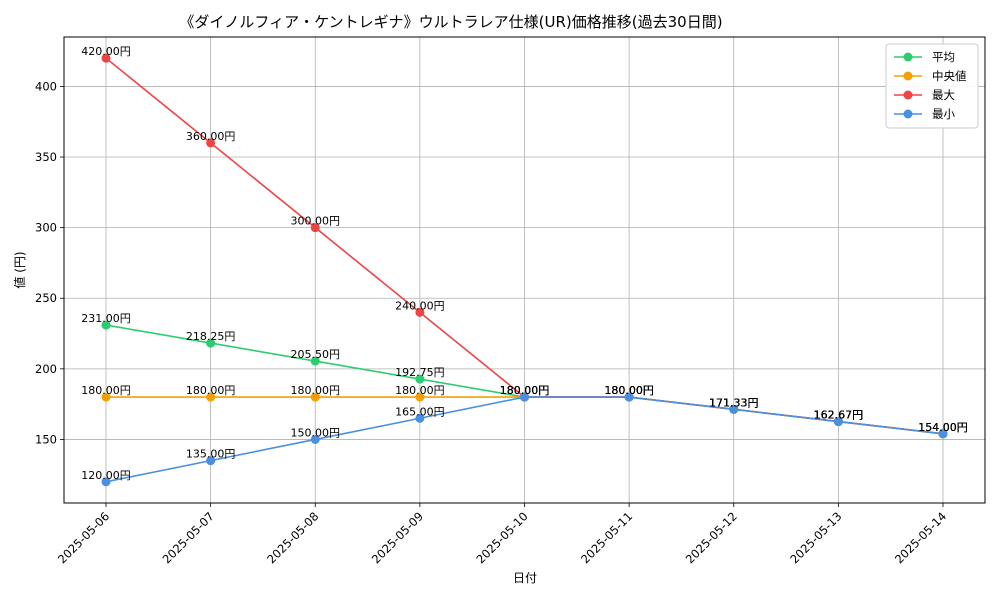 The width and height of the screenshot is (1000, 604). I want to click on x-tick-label: 2025-05-14, so click(920, 537).